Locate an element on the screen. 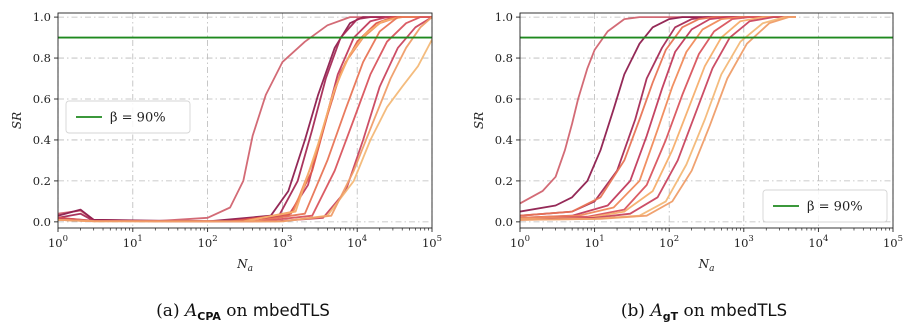  caption-subscript: gT is located at coordinates (671, 316).